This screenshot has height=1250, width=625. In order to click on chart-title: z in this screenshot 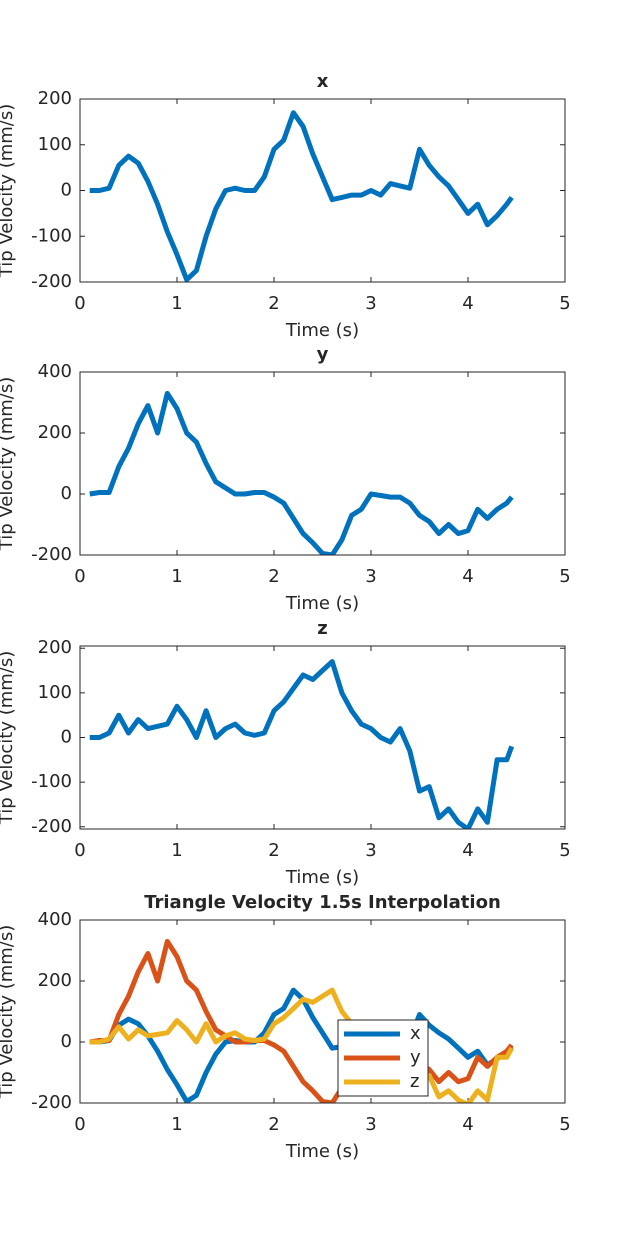, I will do `click(322, 628)`.